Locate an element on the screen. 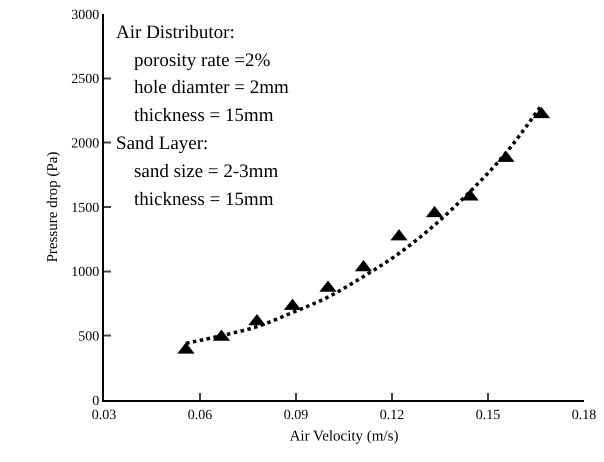 The image size is (604, 462). x-tick-label: 0.12 is located at coordinates (392, 415).